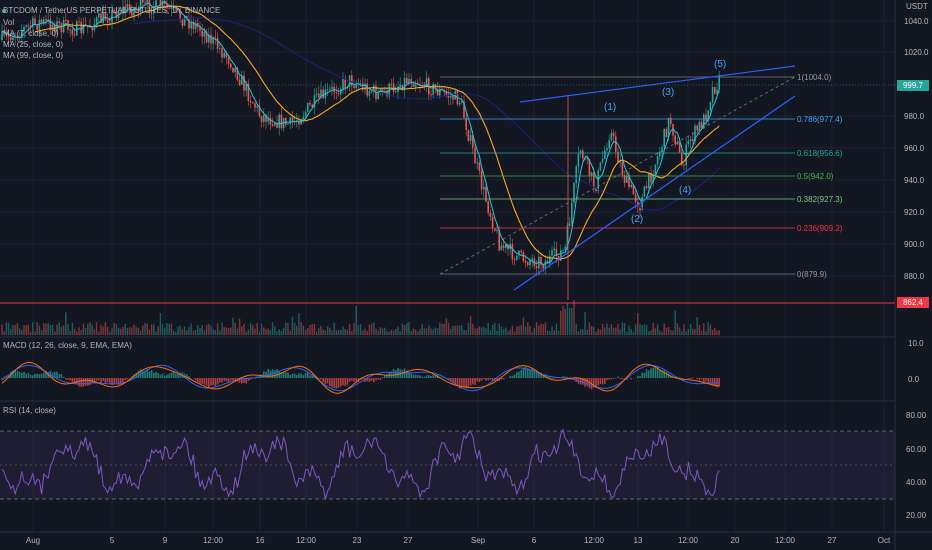 The image size is (932, 550). Describe the element at coordinates (33, 44) in the screenshot. I see `ma25-legend: MA (25, close, 0)` at that location.